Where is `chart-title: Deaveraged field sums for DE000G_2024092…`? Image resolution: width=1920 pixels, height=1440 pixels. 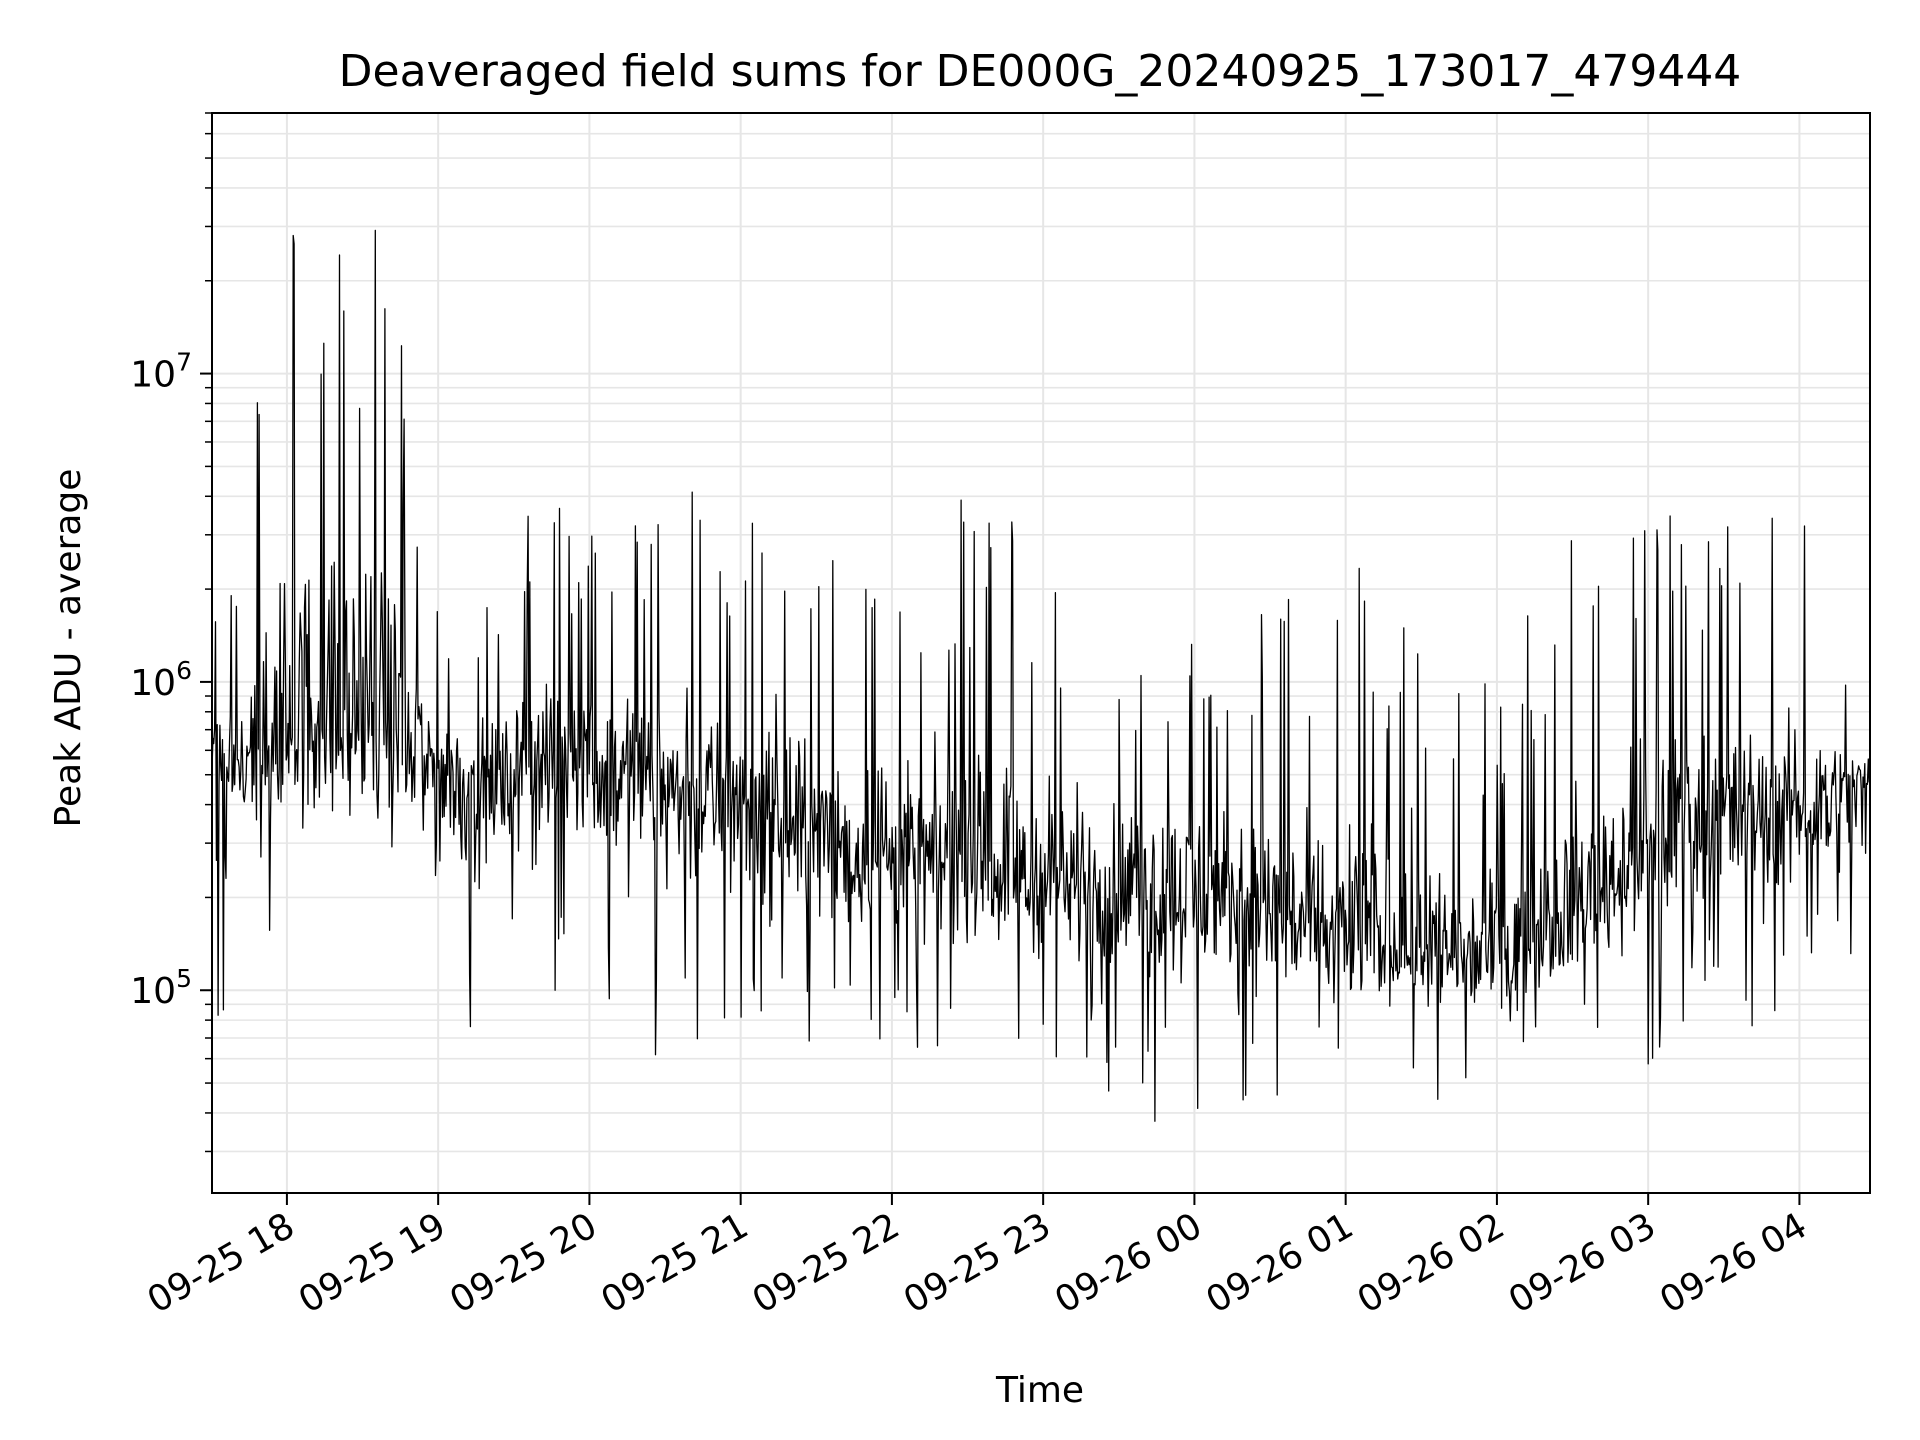 chart-title: Deaveraged field sums for DE000G_2024092… is located at coordinates (1040, 71).